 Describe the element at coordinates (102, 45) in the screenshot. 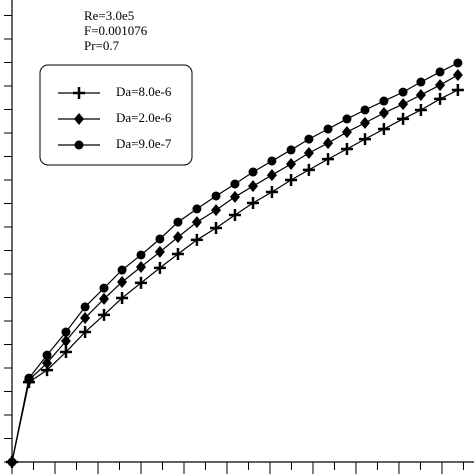

I see `annotation: Pr=0.7` at that location.